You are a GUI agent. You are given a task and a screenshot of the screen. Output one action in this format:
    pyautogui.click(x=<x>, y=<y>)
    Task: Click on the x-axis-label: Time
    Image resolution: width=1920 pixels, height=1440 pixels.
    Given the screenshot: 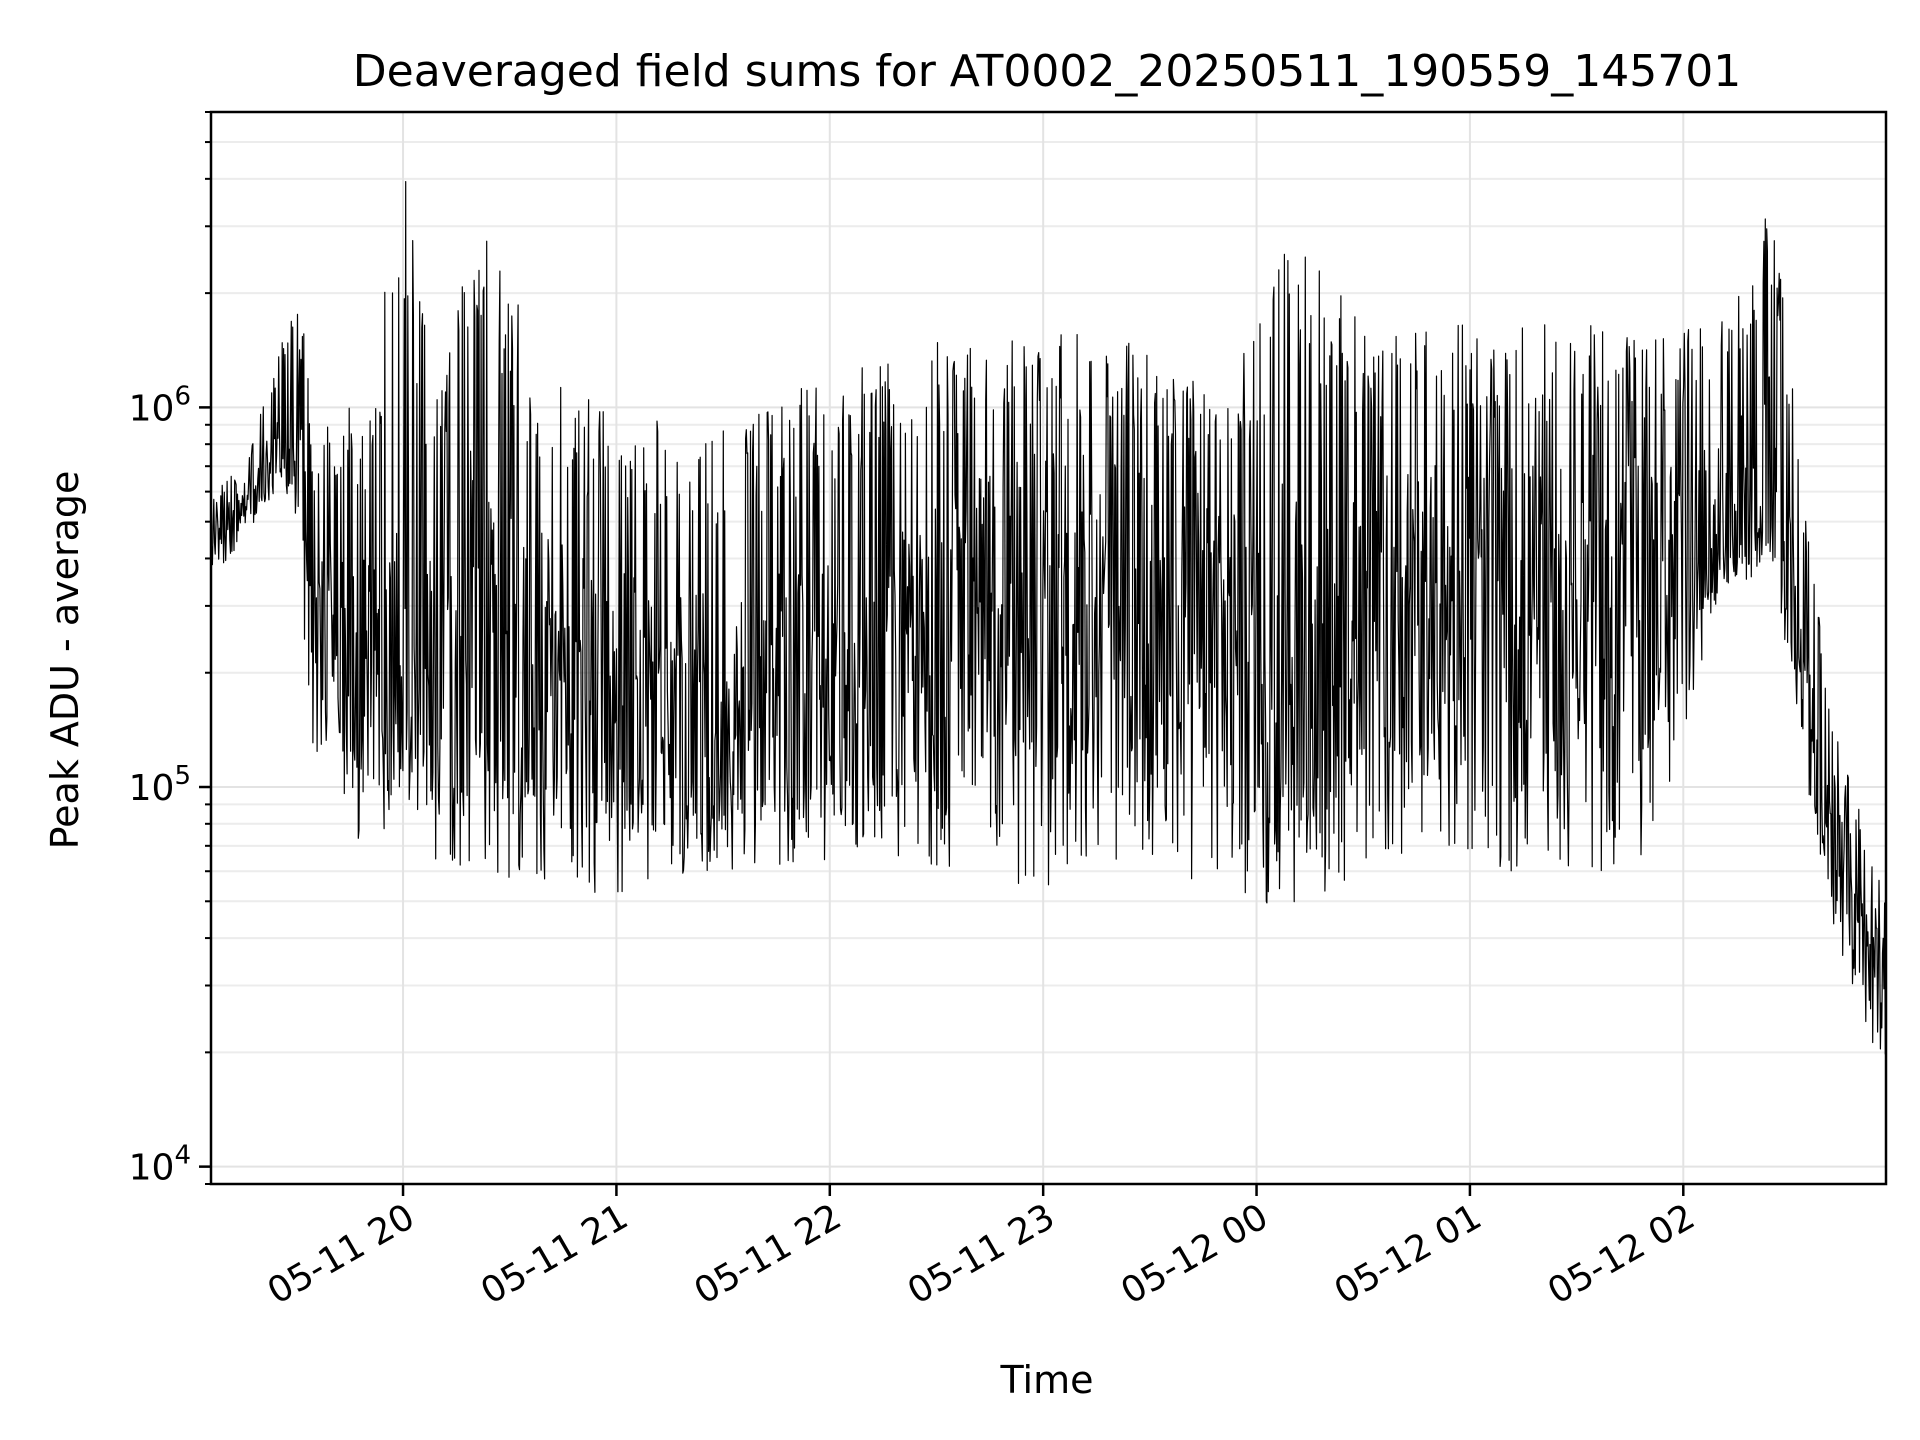 What is the action you would take?
    pyautogui.click(x=1047, y=1380)
    